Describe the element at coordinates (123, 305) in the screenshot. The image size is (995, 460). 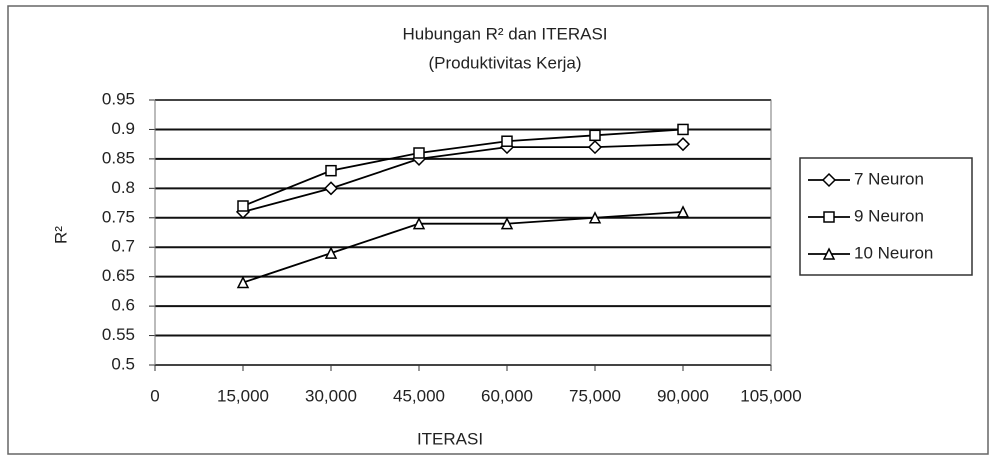
I see `y-tick-label: 0.6` at that location.